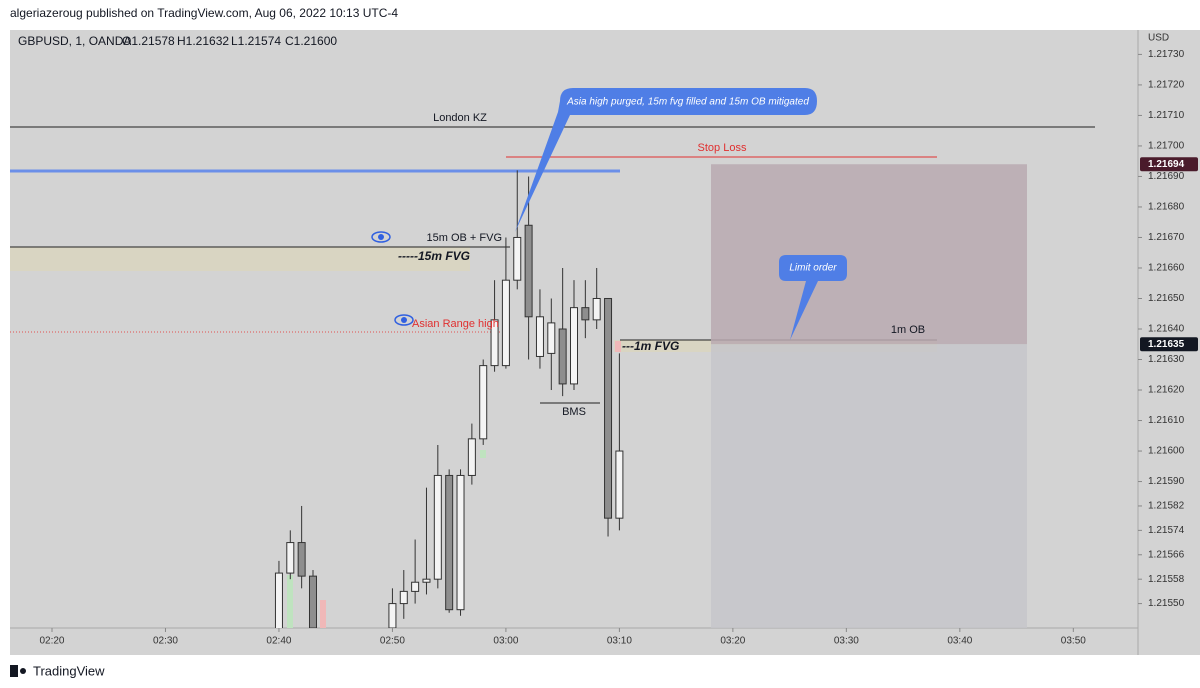 This screenshot has height=688, width=1200. What do you see at coordinates (1166, 329) in the screenshot?
I see `y-tick-label: 1.21640` at bounding box center [1166, 329].